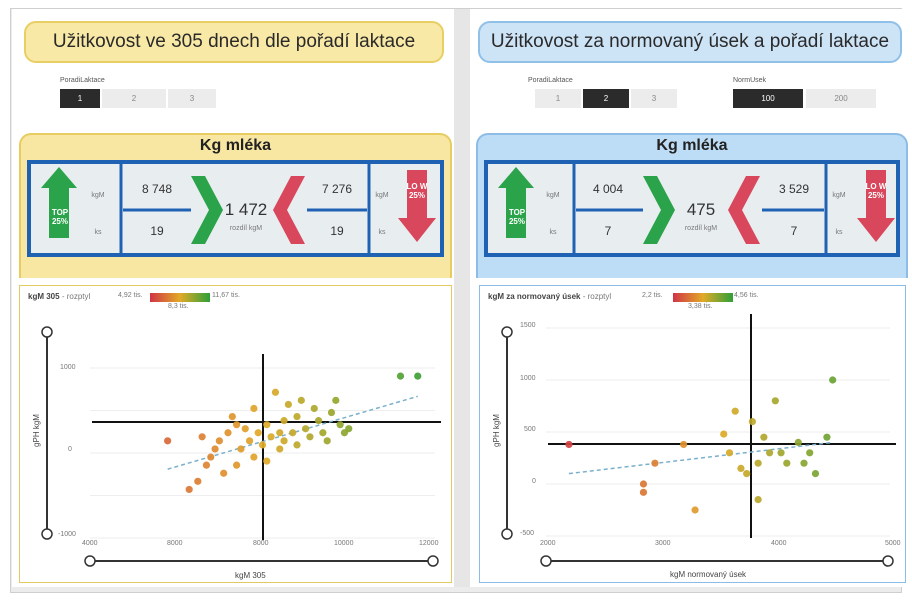 This screenshot has width=912, height=603. Describe the element at coordinates (250, 575) in the screenshot. I see `left-xlabel: kgM 305` at that location.